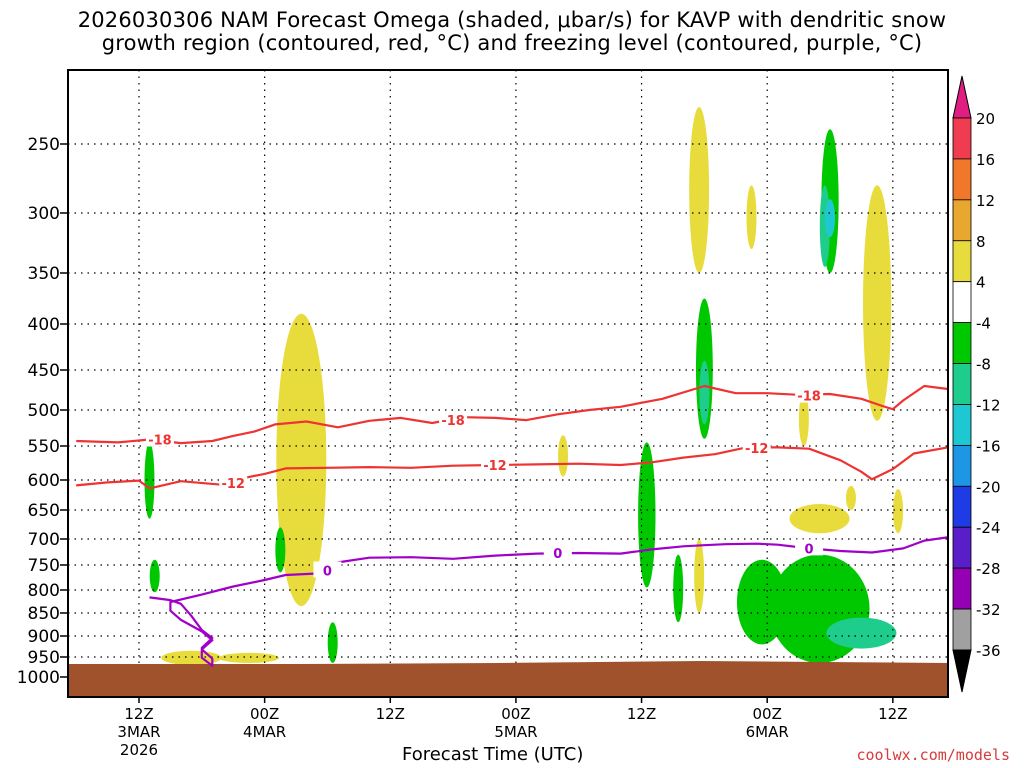 Image resolution: width=1024 pixels, height=768 pixels. Describe the element at coordinates (264, 732) in the screenshot. I see `x-tick-label: 4MAR` at that location.